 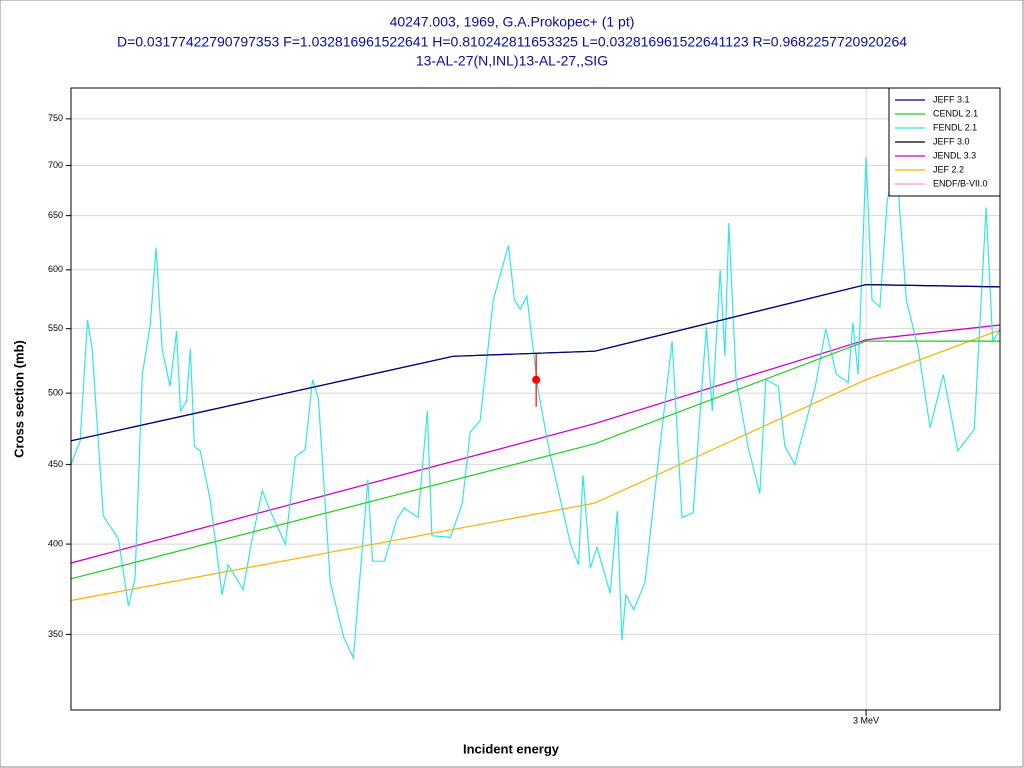 I want to click on legend-label: CENDL 2.1, so click(x=955, y=113).